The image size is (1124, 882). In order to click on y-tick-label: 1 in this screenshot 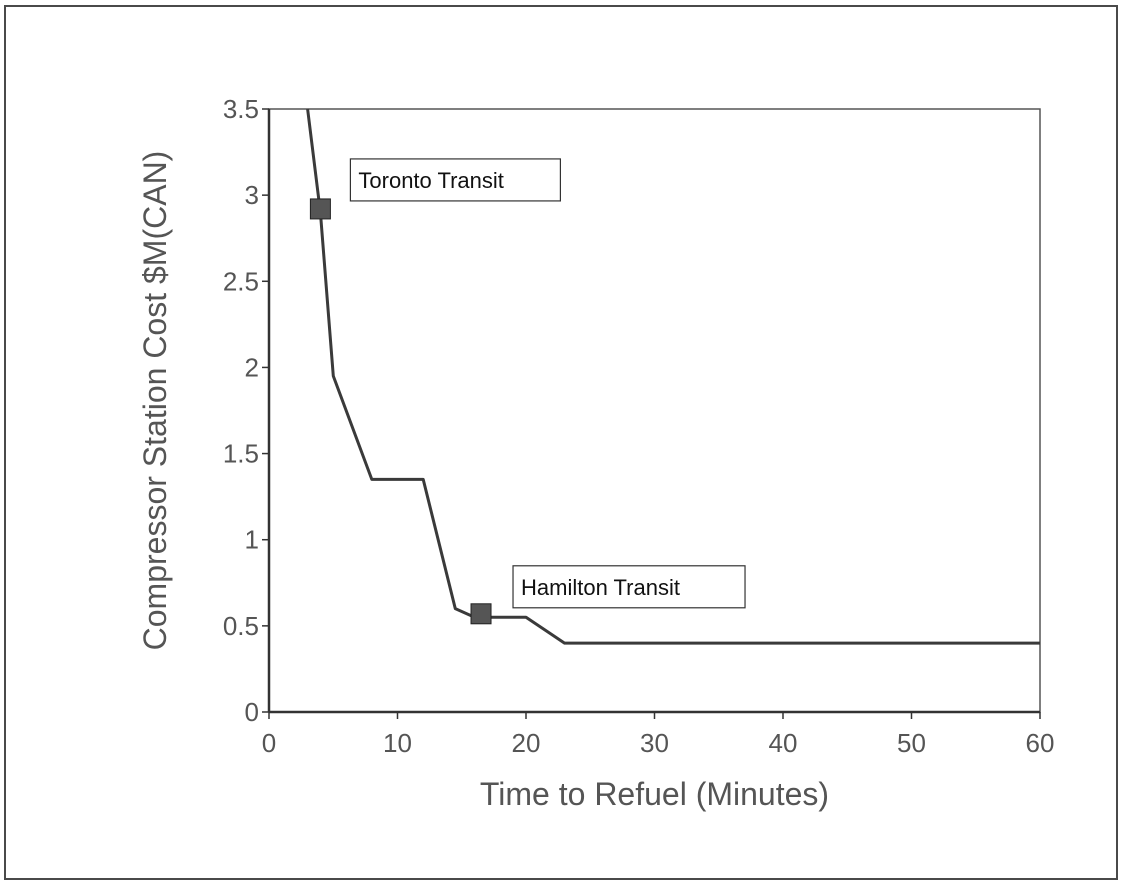, I will do `click(252, 540)`.